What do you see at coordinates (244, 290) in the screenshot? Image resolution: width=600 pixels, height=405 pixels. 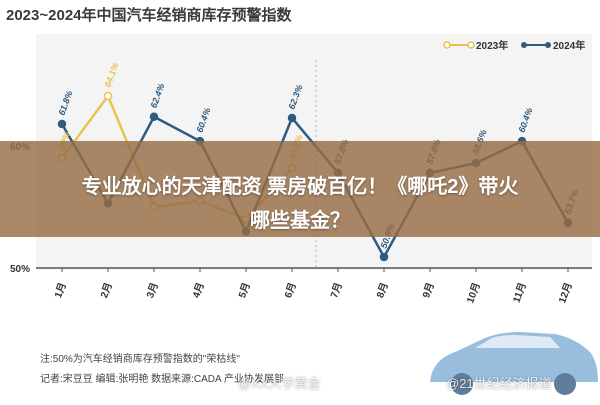 I see `x-tick-label: 5月` at bounding box center [244, 290].